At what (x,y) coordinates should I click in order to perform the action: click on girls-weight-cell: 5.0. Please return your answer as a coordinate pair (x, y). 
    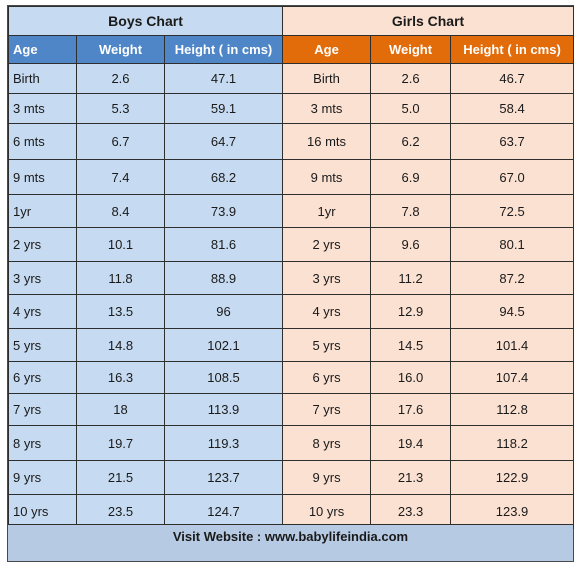
    Looking at the image, I should click on (411, 108).